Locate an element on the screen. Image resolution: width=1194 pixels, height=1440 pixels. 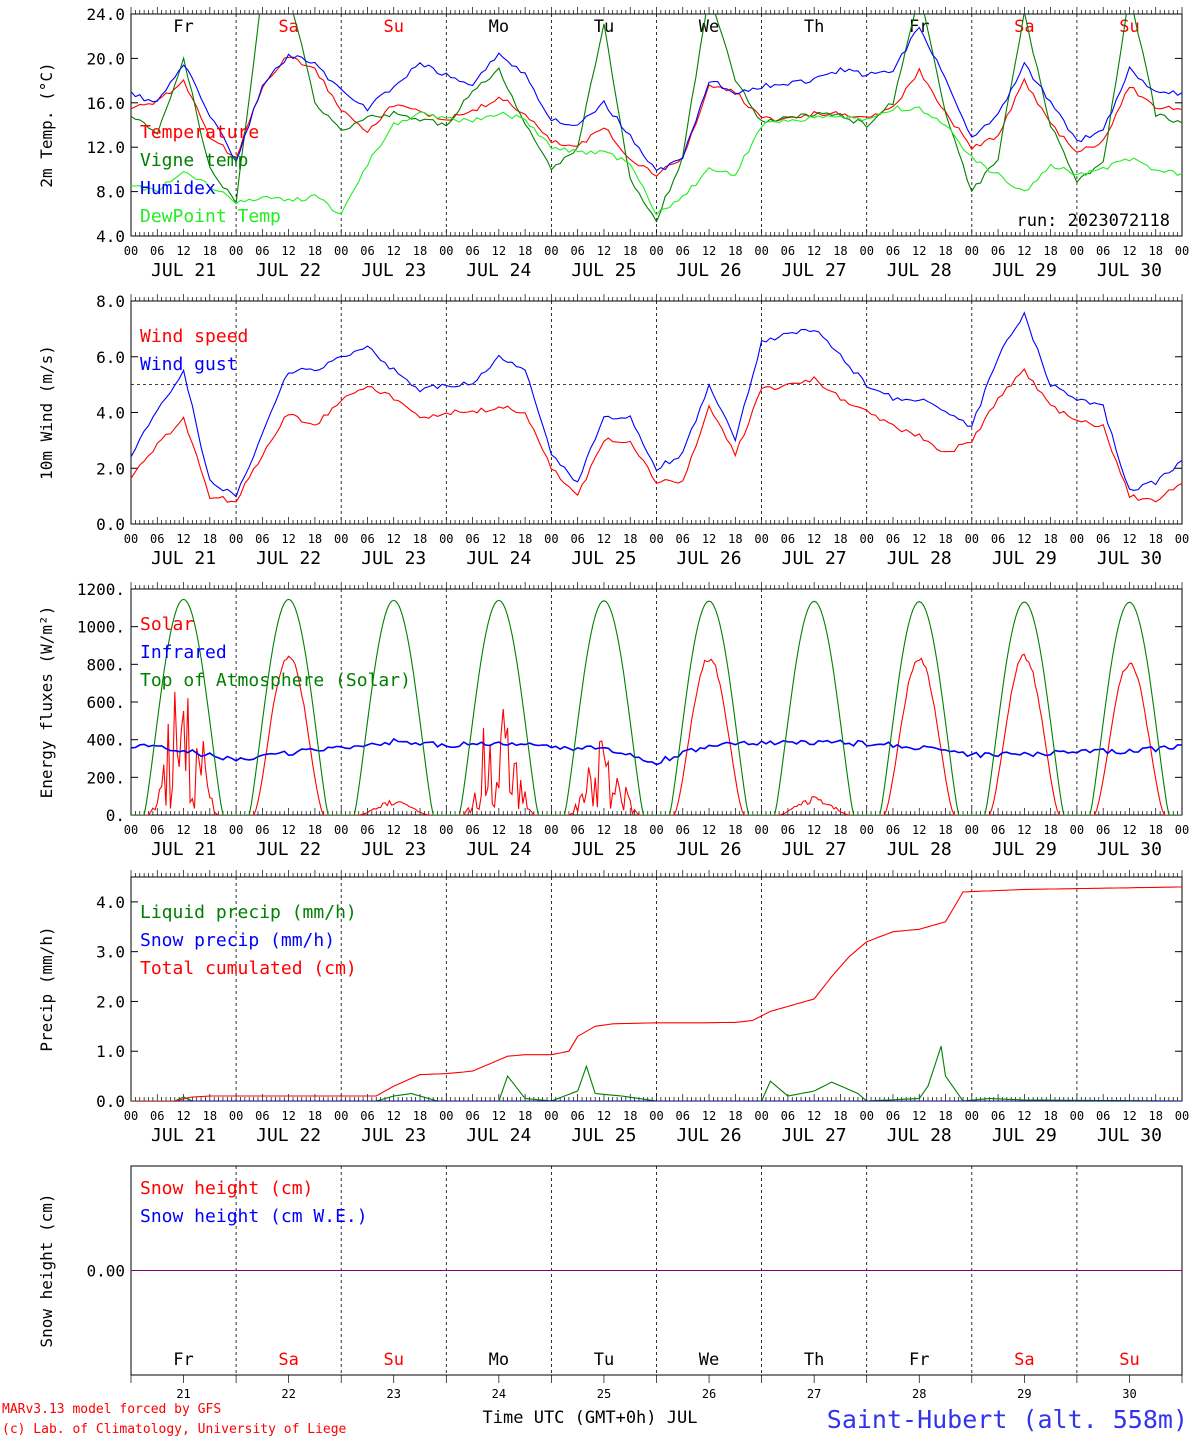
tick-marks is located at coordinates (656, 409).